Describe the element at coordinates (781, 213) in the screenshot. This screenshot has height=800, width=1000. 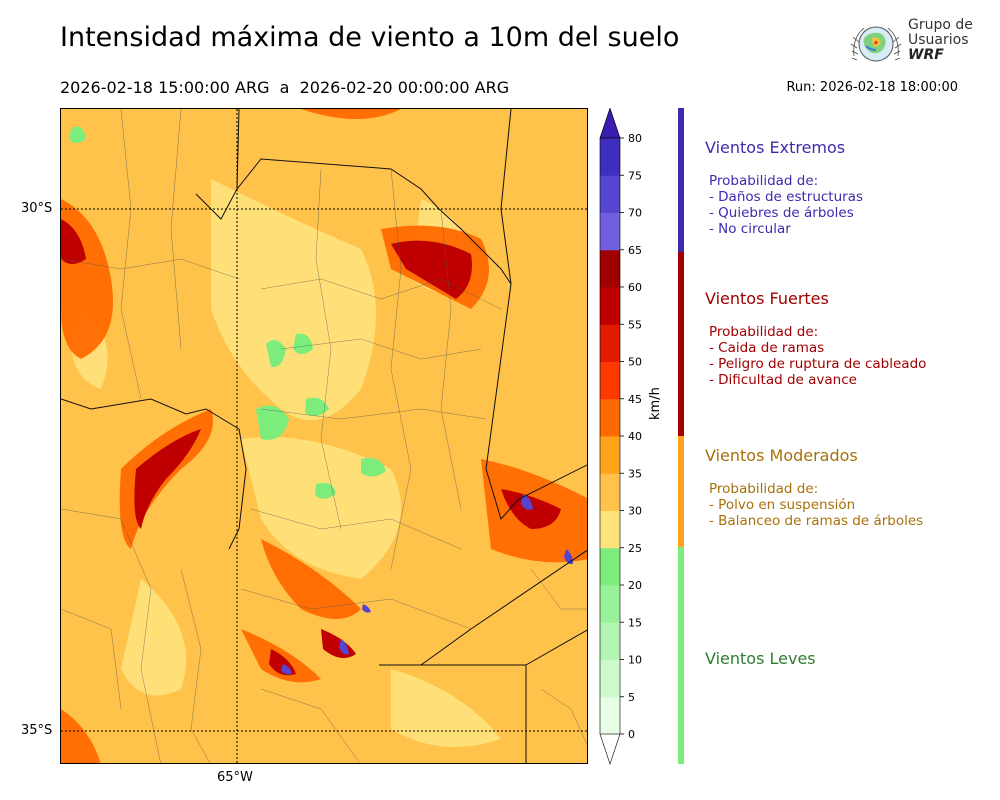
I see `desc-line: - Quiebres de árboles` at that location.